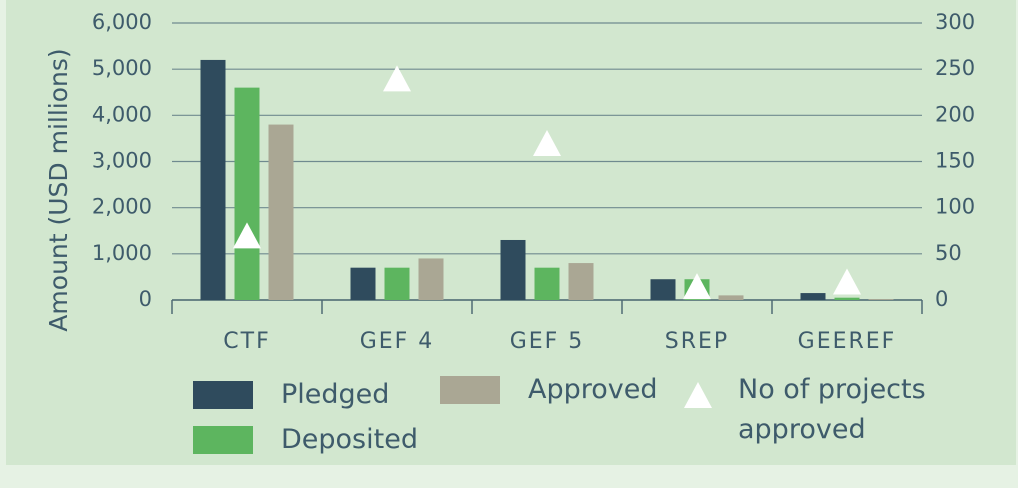 The width and height of the screenshot is (1018, 488). What do you see at coordinates (335, 394) in the screenshot?
I see `legend-label: Pledged` at bounding box center [335, 394].